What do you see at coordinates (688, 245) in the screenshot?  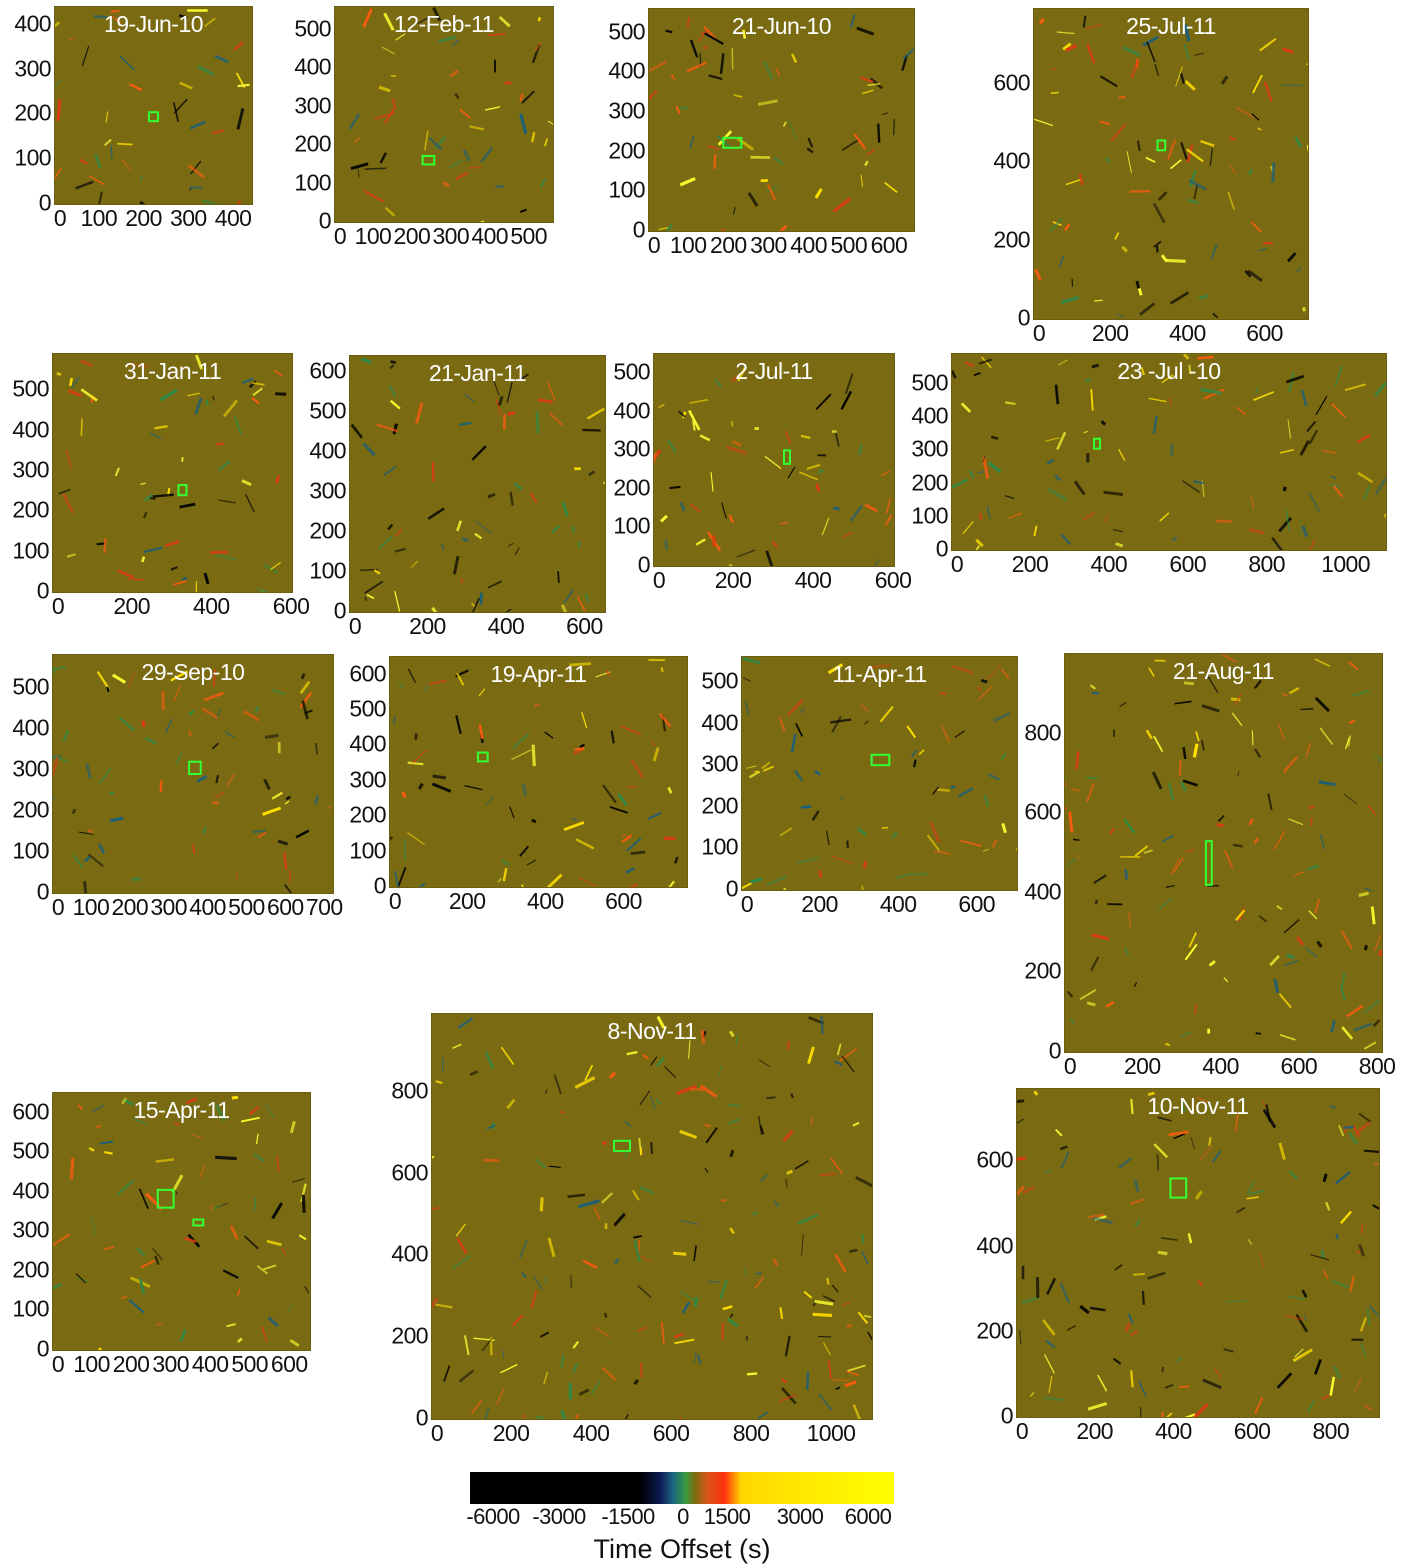 I see `x-tick-label: 100` at bounding box center [688, 245].